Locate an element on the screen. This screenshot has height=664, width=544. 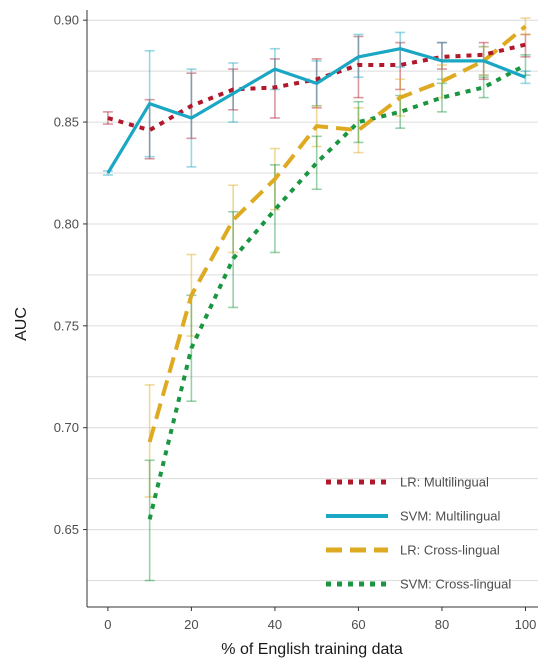
legend-entry: LR: Cross-lingual is located at coordinates (413, 550).